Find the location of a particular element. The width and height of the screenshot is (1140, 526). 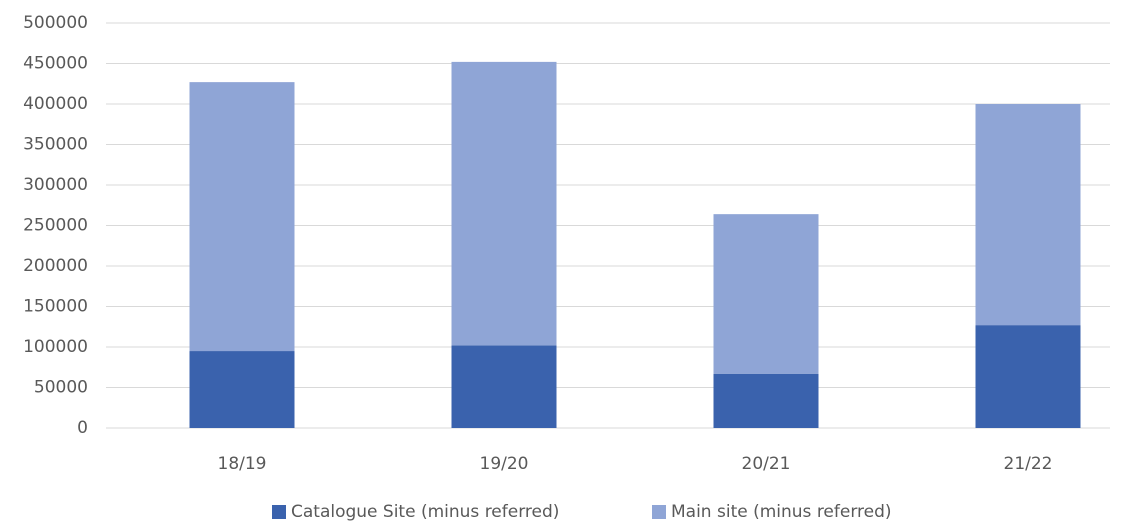

legend-label: Main site (minus referred) is located at coordinates (781, 512).